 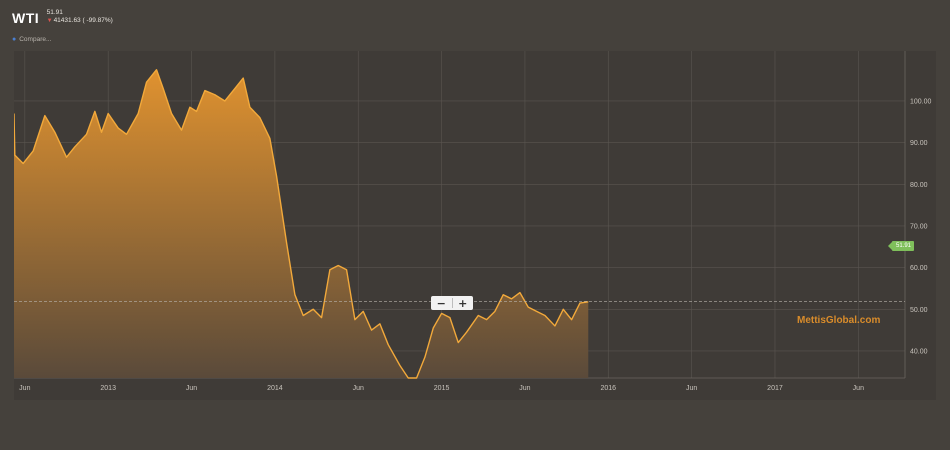 I want to click on y-tick-label: 90.00, so click(x=919, y=143).